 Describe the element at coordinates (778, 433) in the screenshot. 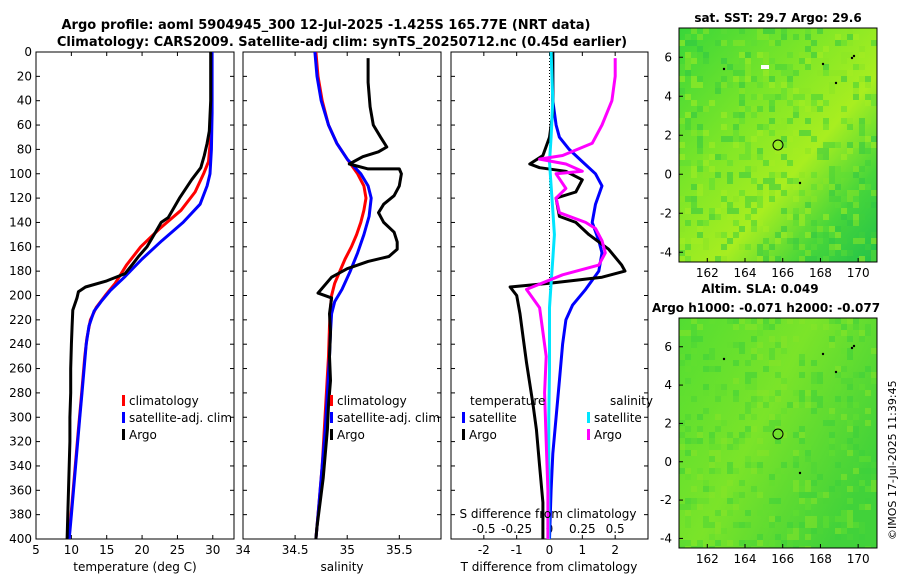

I see `sla-heatmap-cells` at that location.